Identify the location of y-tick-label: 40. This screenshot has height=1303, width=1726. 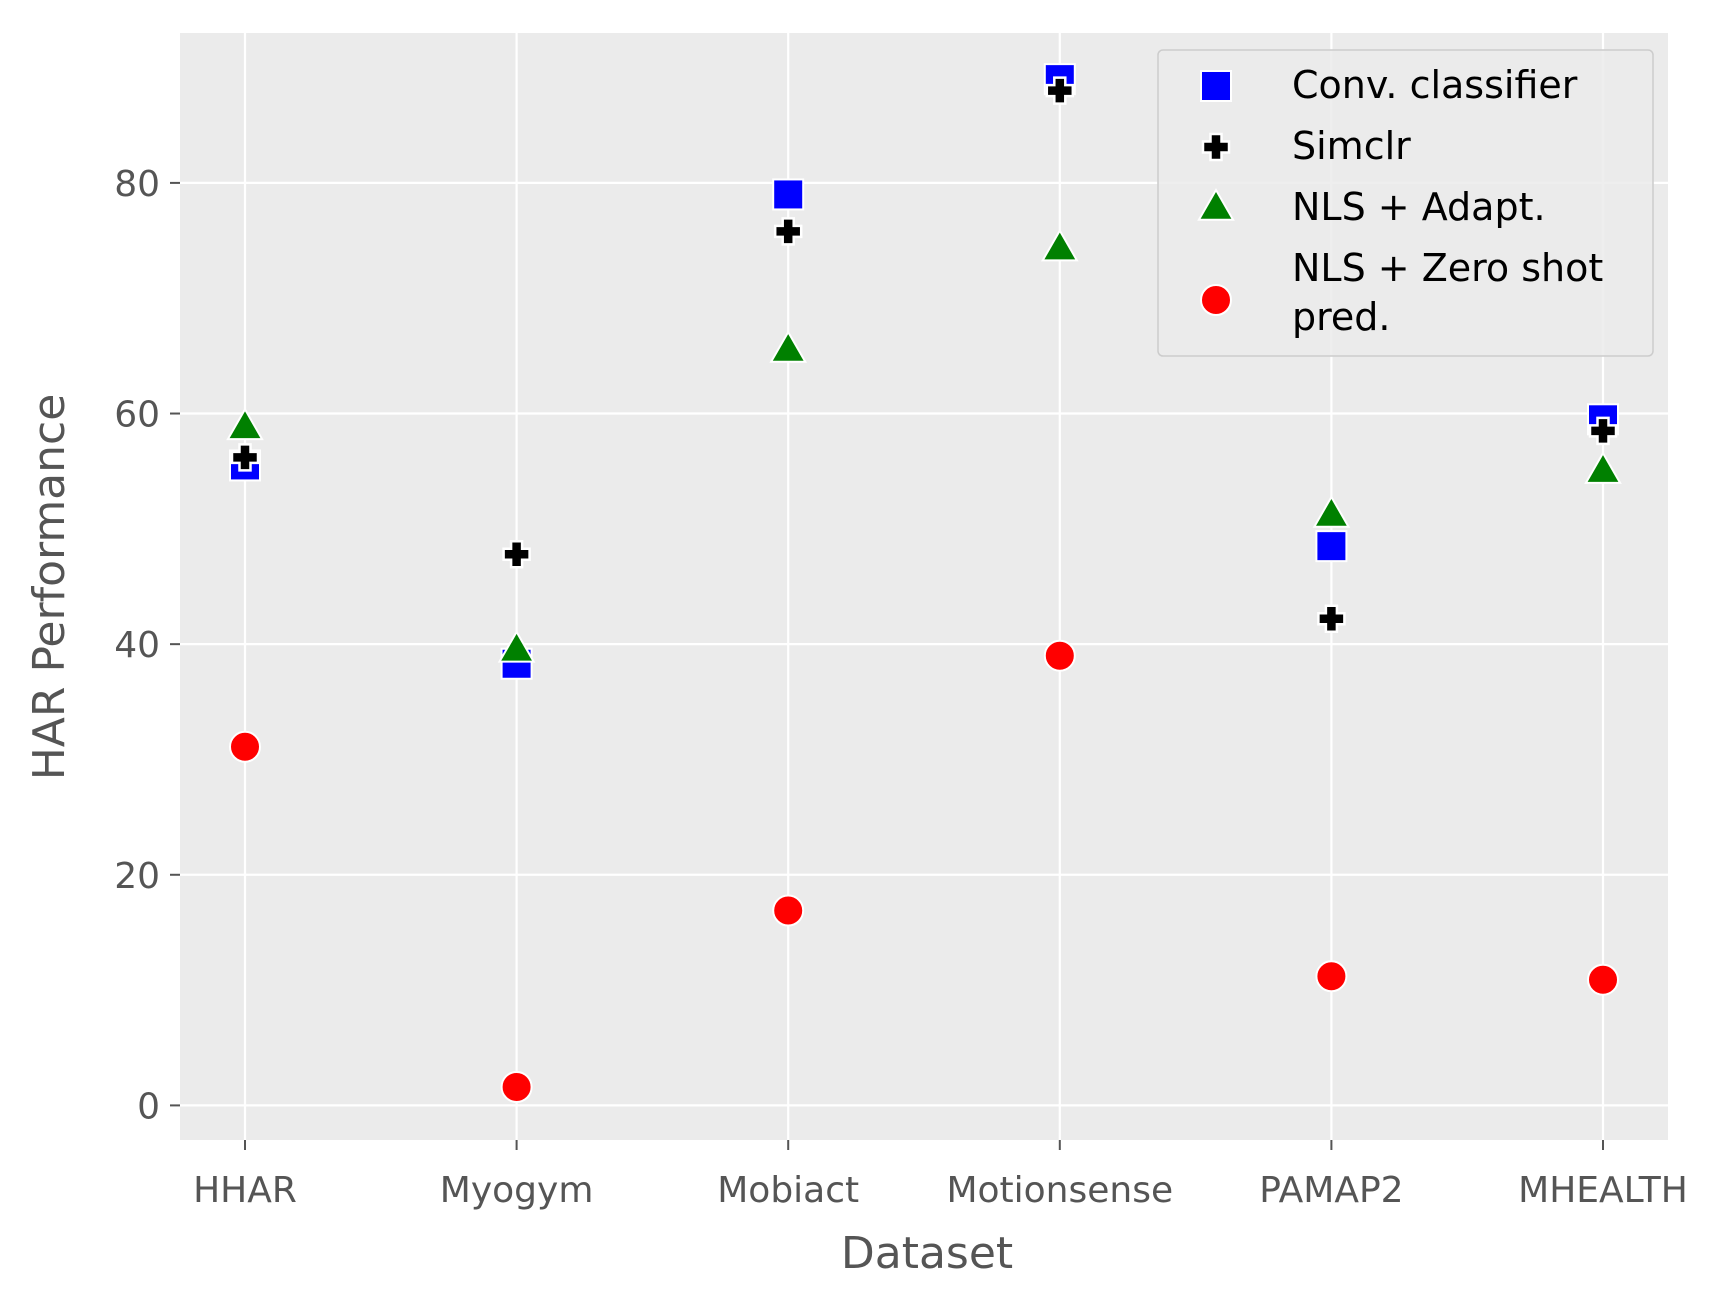
(137, 645).